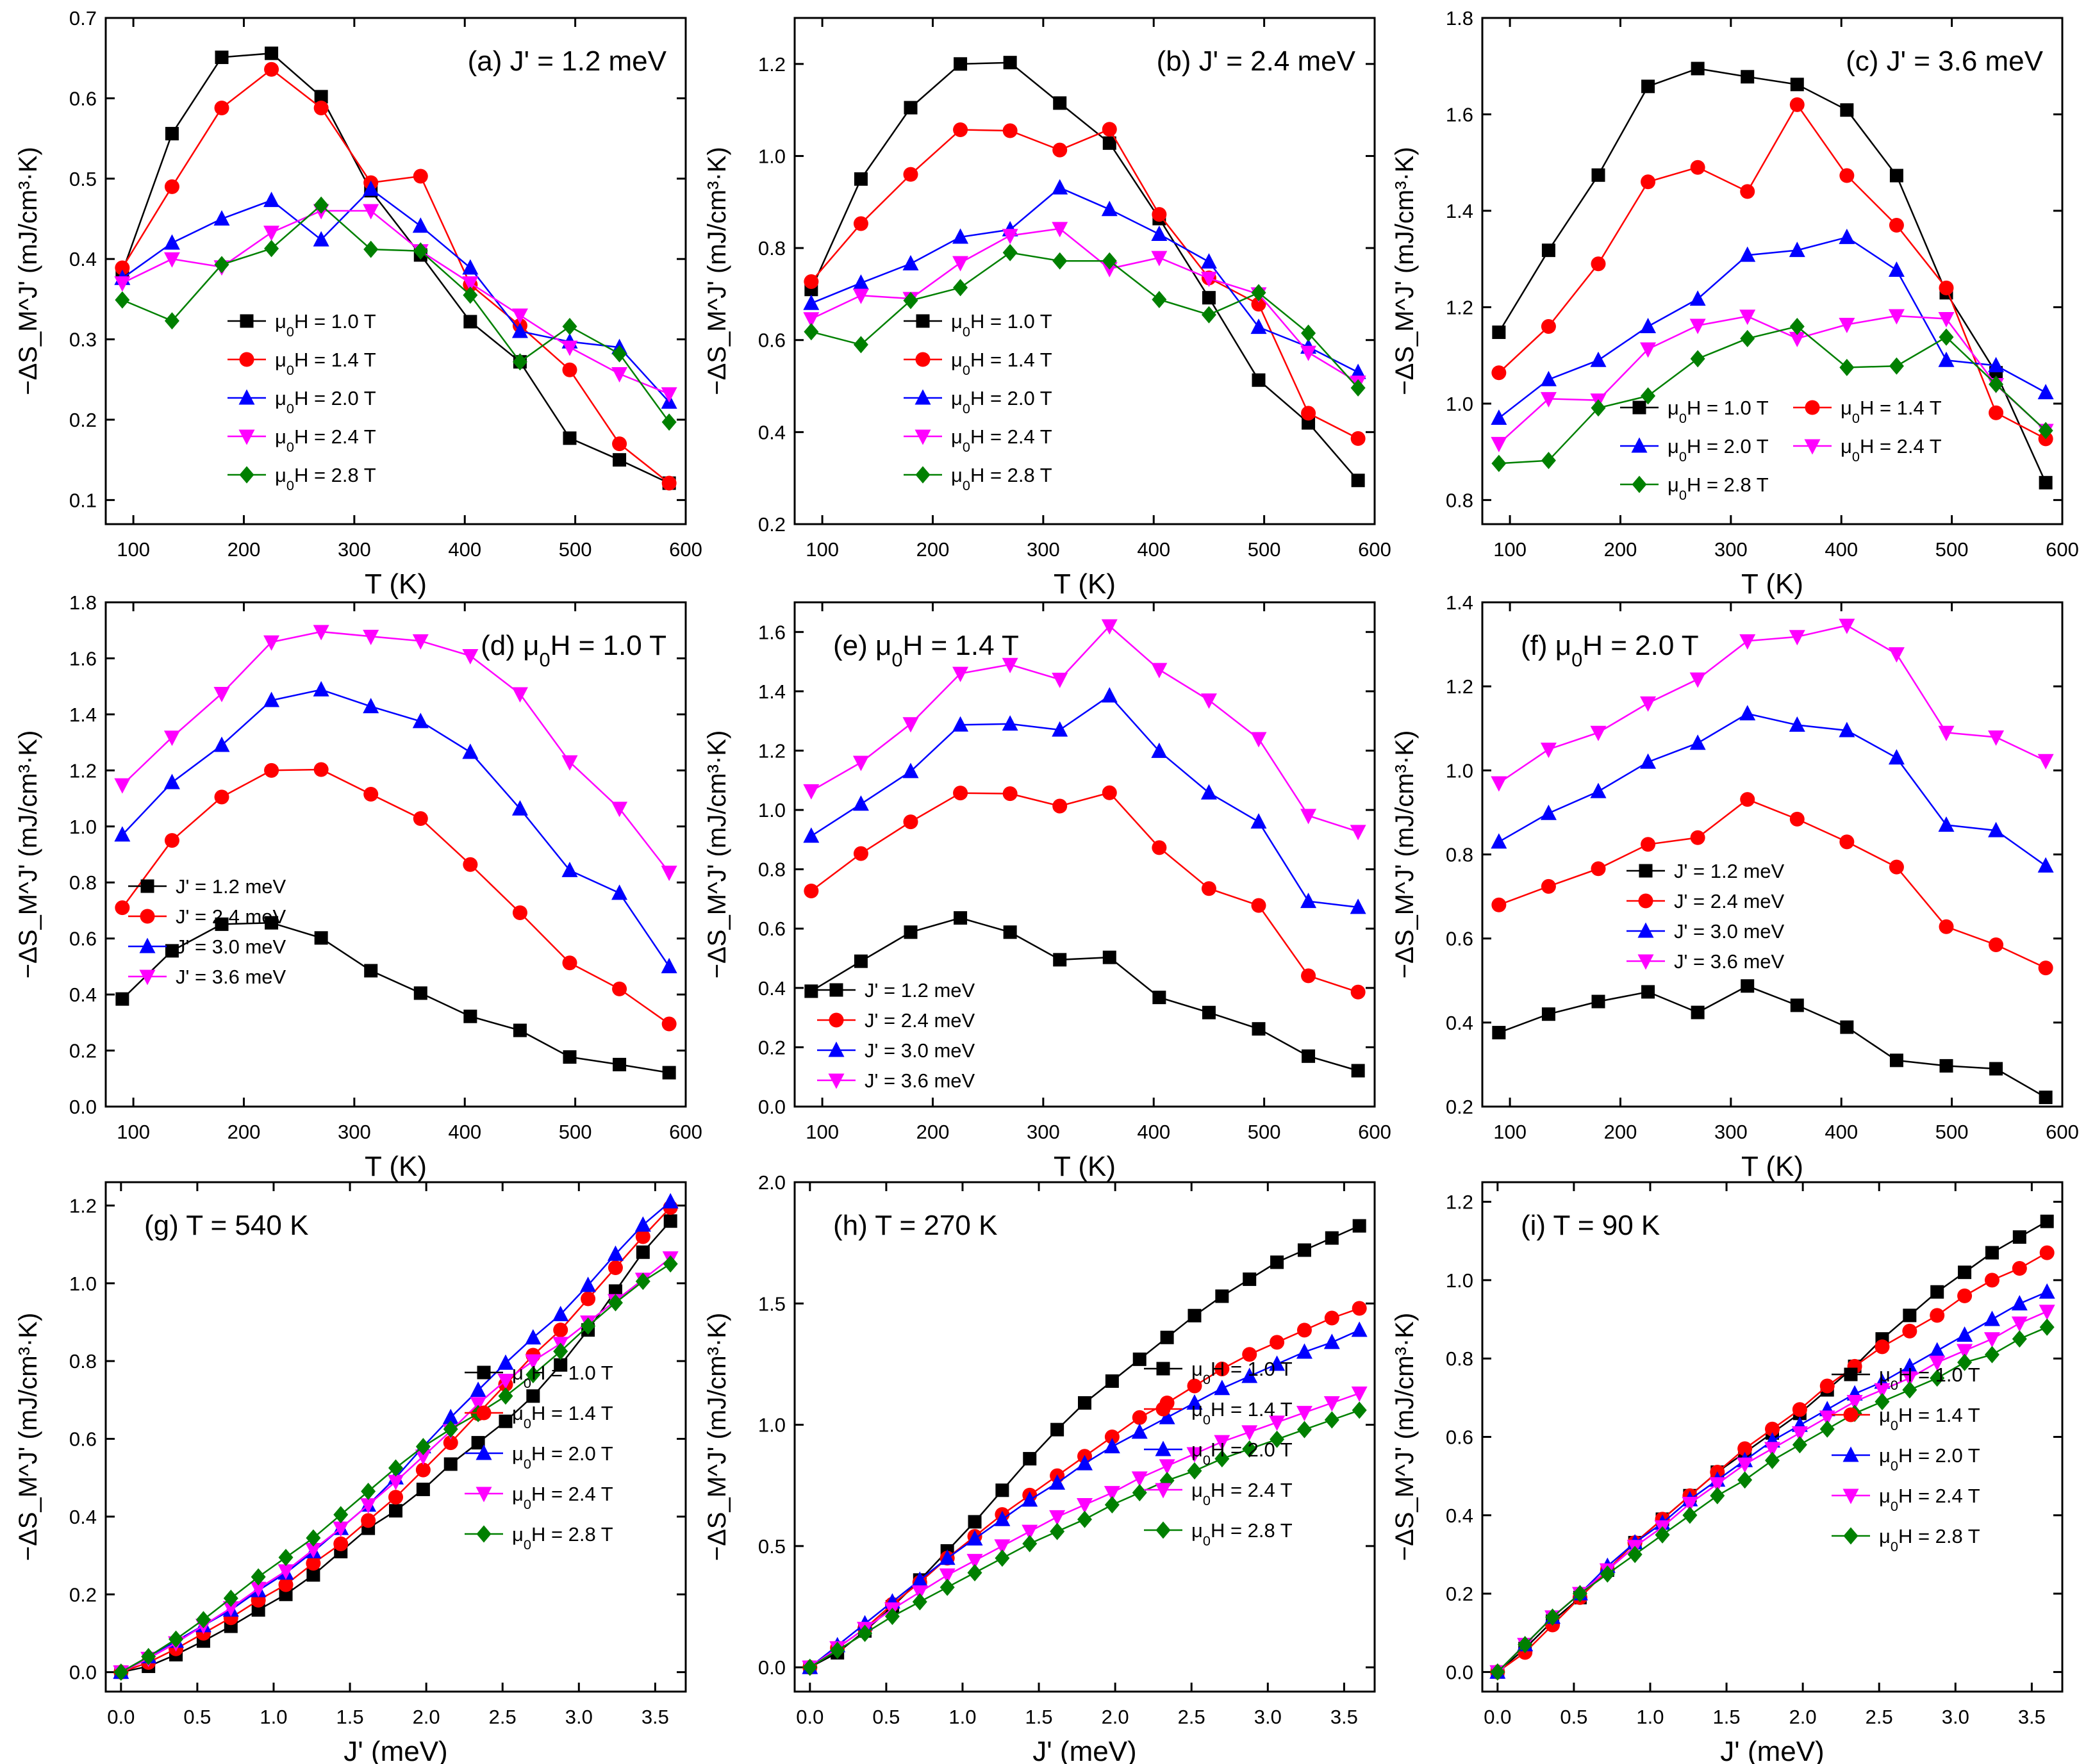 Image resolution: width=2086 pixels, height=1764 pixels. What do you see at coordinates (83, 179) in the screenshot?
I see `y-tick-label: 0.5` at bounding box center [83, 179].